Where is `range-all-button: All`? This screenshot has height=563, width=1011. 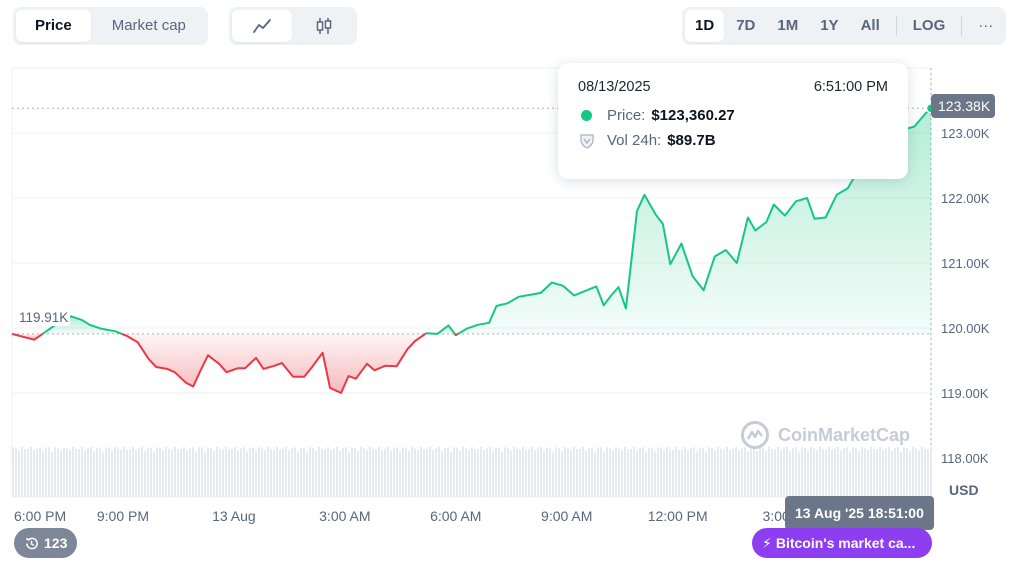
range-all-button: All is located at coordinates (870, 25).